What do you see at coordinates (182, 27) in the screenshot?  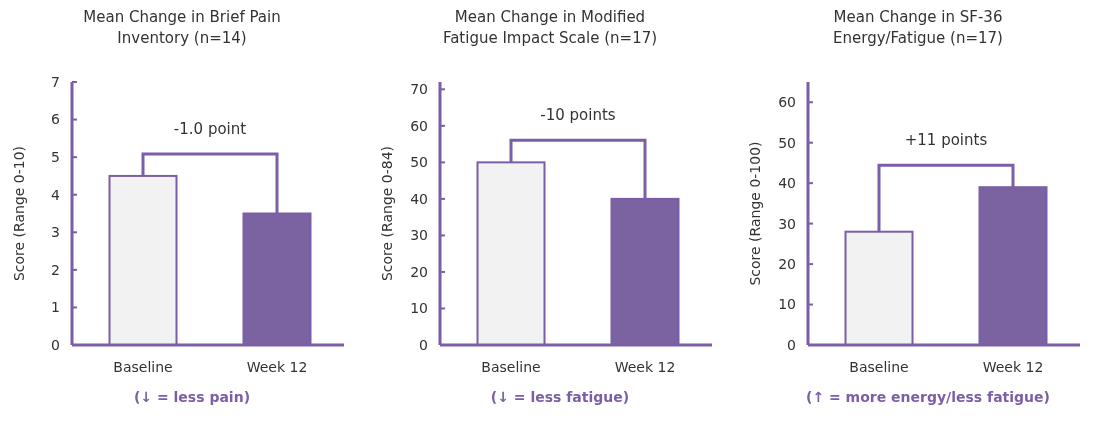 I see `chart-title: Mean Change in Brief Pain Inventory (n=14)` at bounding box center [182, 27].